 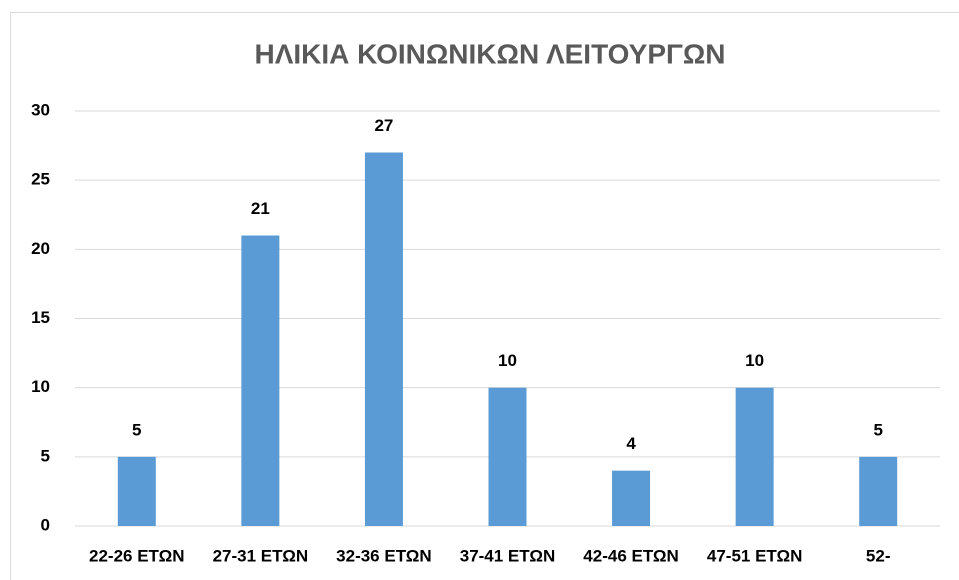 What do you see at coordinates (631, 443) in the screenshot?
I see `data-label: 4` at bounding box center [631, 443].